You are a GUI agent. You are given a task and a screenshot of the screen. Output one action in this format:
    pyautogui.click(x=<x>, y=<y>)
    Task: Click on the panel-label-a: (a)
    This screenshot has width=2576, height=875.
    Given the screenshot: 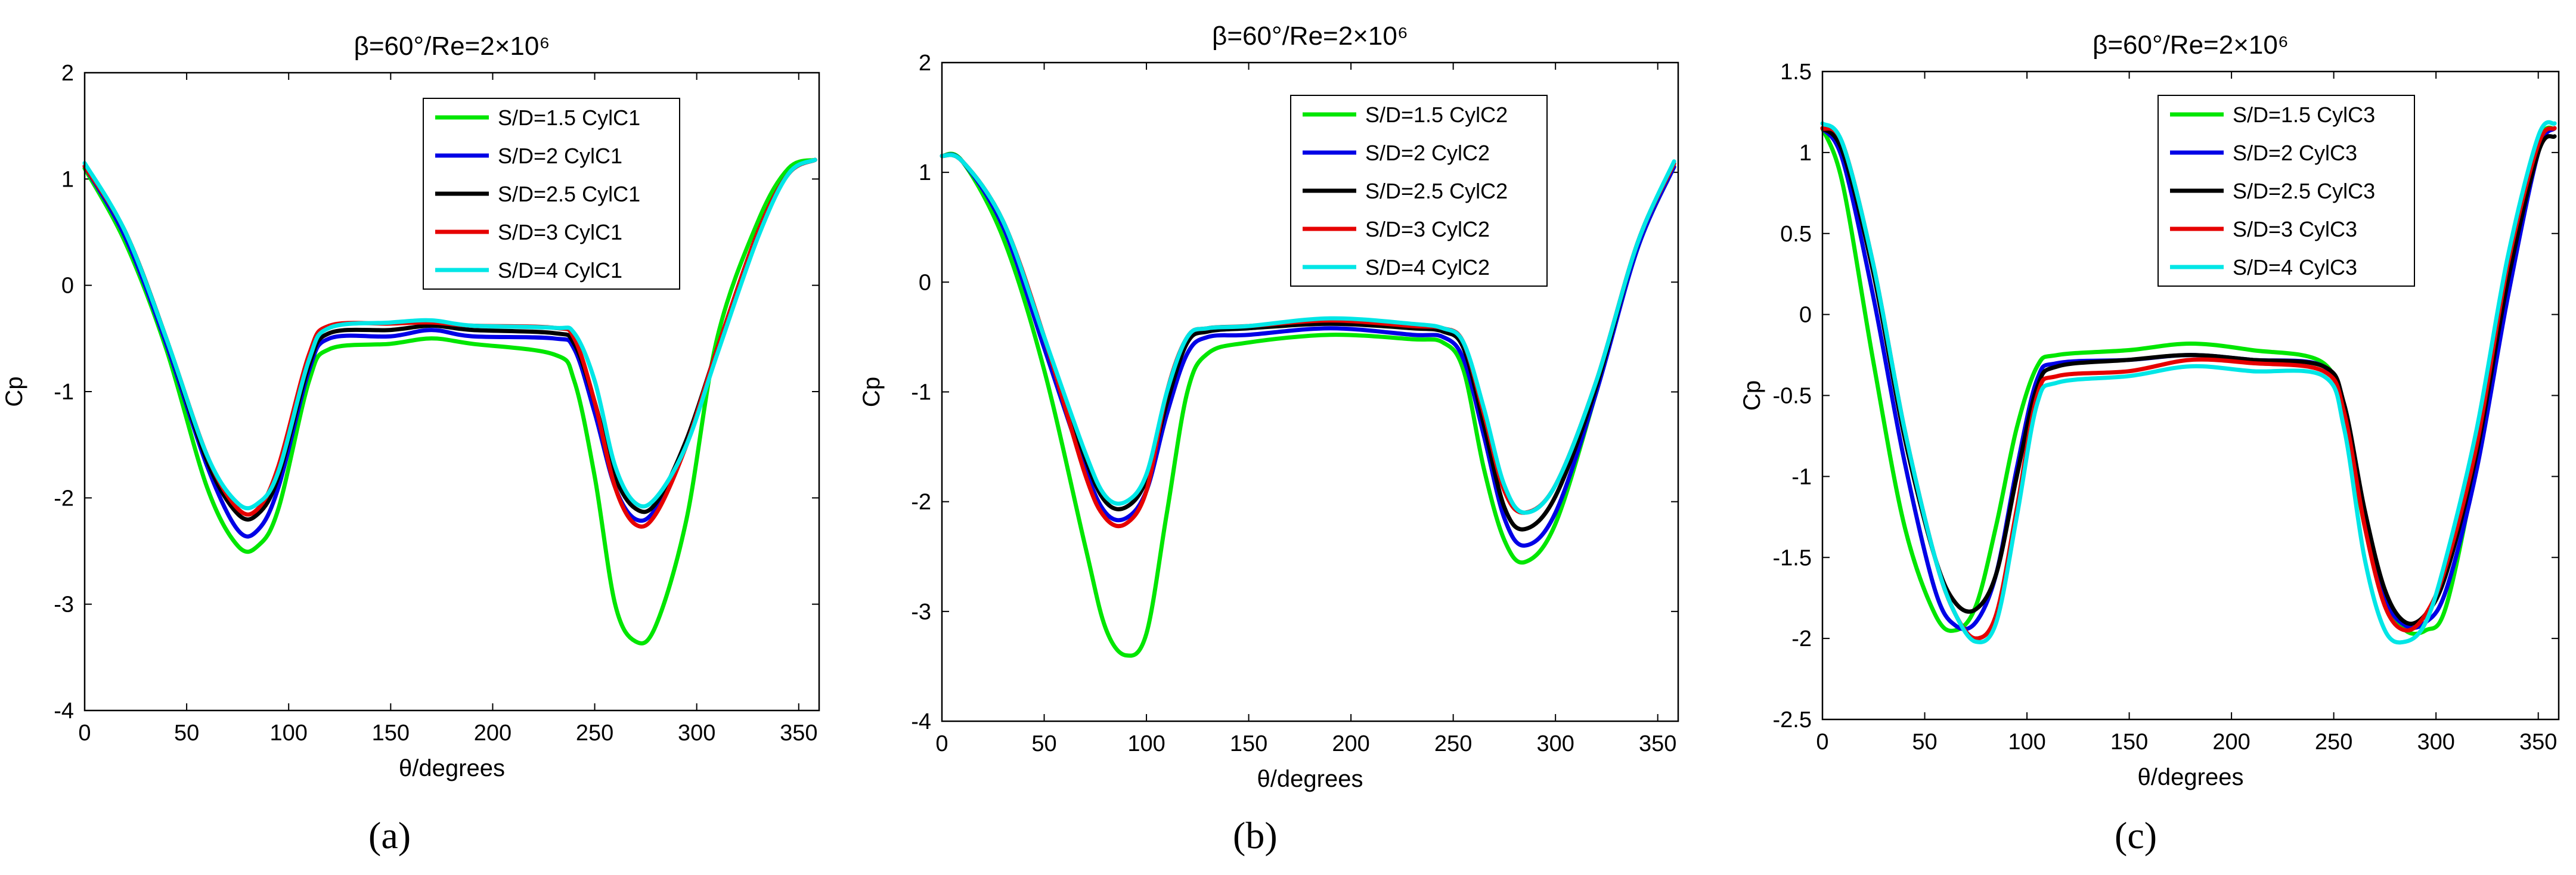 What is the action you would take?
    pyautogui.click(x=389, y=835)
    